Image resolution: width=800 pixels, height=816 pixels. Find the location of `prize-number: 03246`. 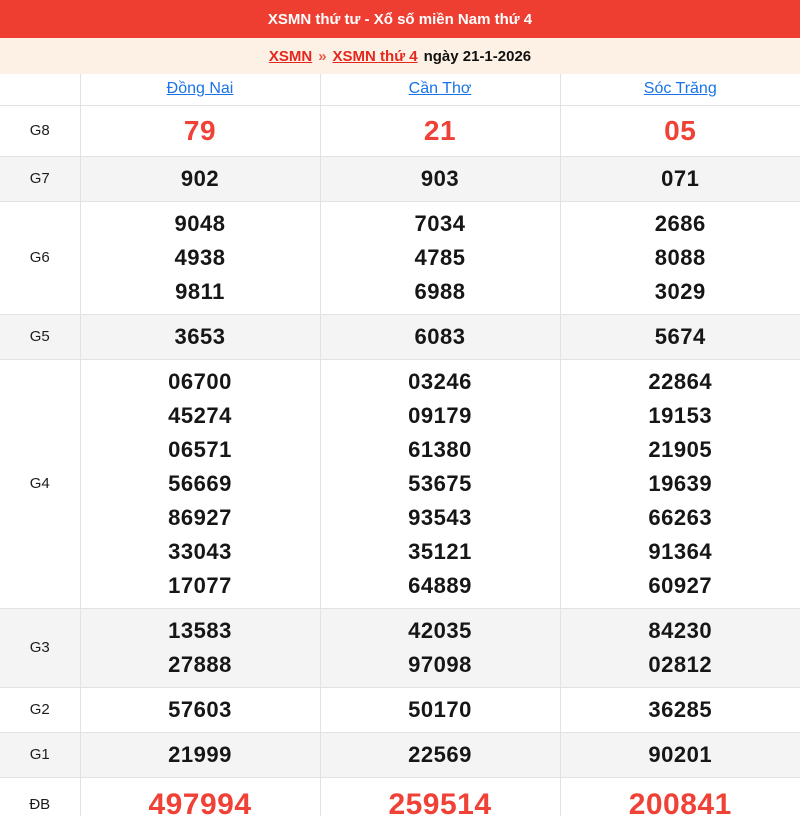

prize-number: 03246 is located at coordinates (440, 381).